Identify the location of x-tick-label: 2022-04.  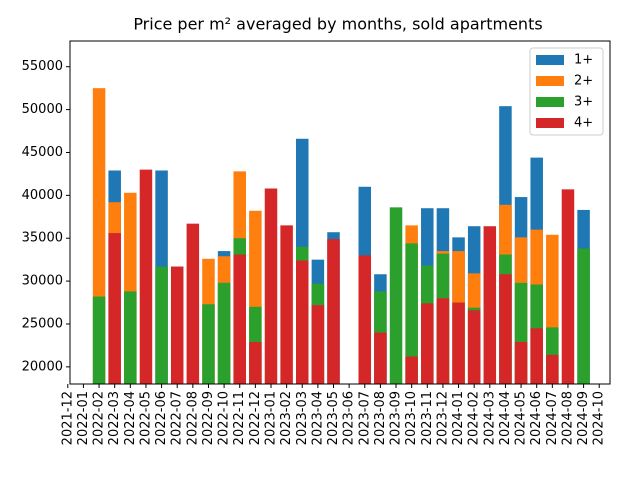
(130, 418).